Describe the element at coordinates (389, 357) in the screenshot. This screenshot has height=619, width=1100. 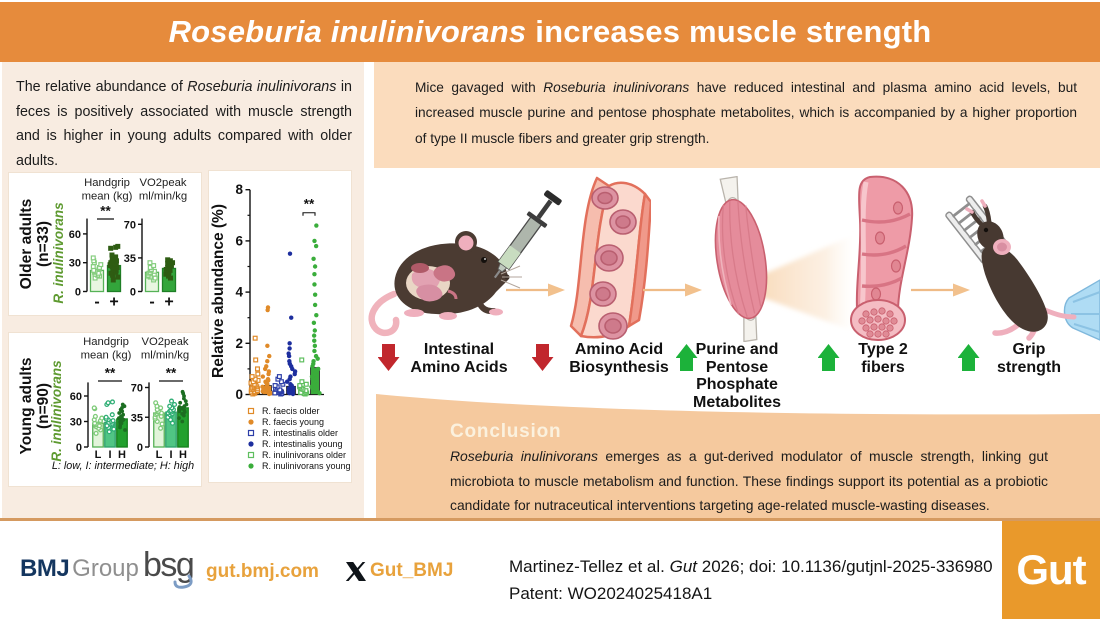
I see `decrease-arrow-icon` at that location.